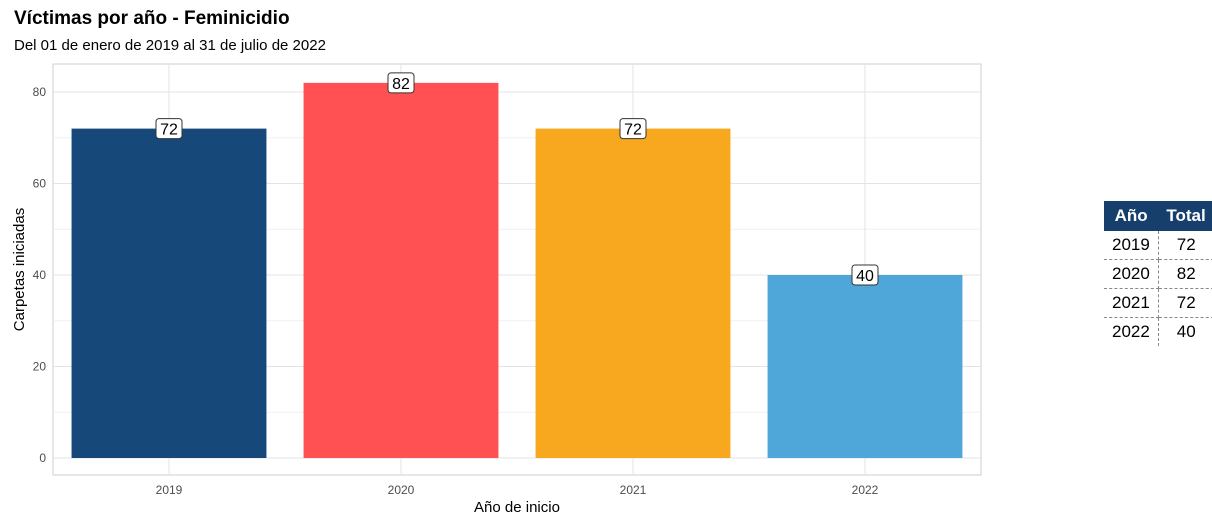 The width and height of the screenshot is (1212, 514). Describe the element at coordinates (42, 458) in the screenshot. I see `y-tick-label: 0` at that location.